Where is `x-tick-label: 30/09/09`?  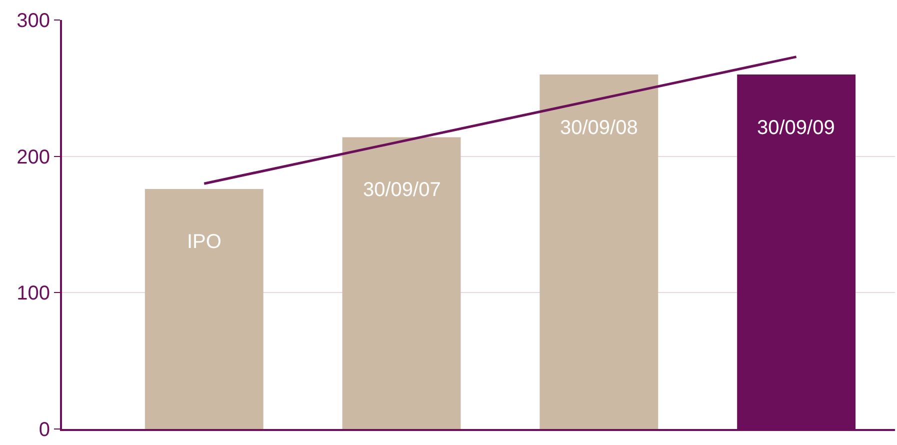 x-tick-label: 30/09/09 is located at coordinates (796, 128).